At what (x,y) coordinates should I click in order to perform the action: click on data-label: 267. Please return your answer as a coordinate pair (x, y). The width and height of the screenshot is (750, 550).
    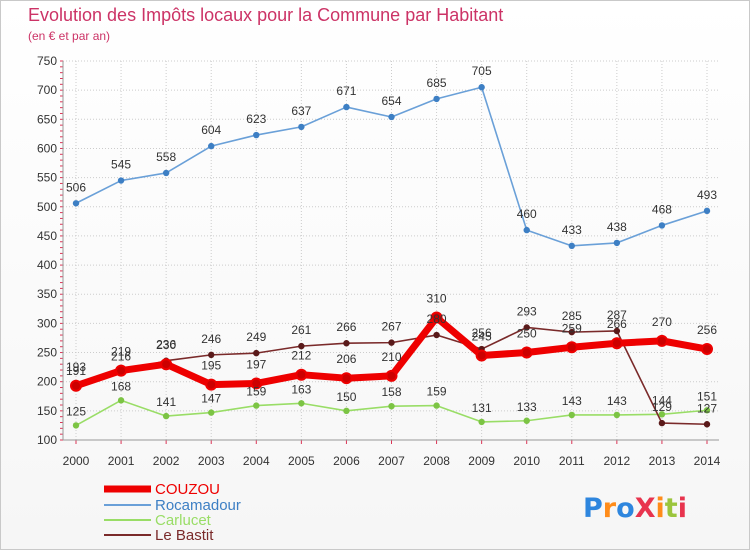
    Looking at the image, I should click on (391, 327).